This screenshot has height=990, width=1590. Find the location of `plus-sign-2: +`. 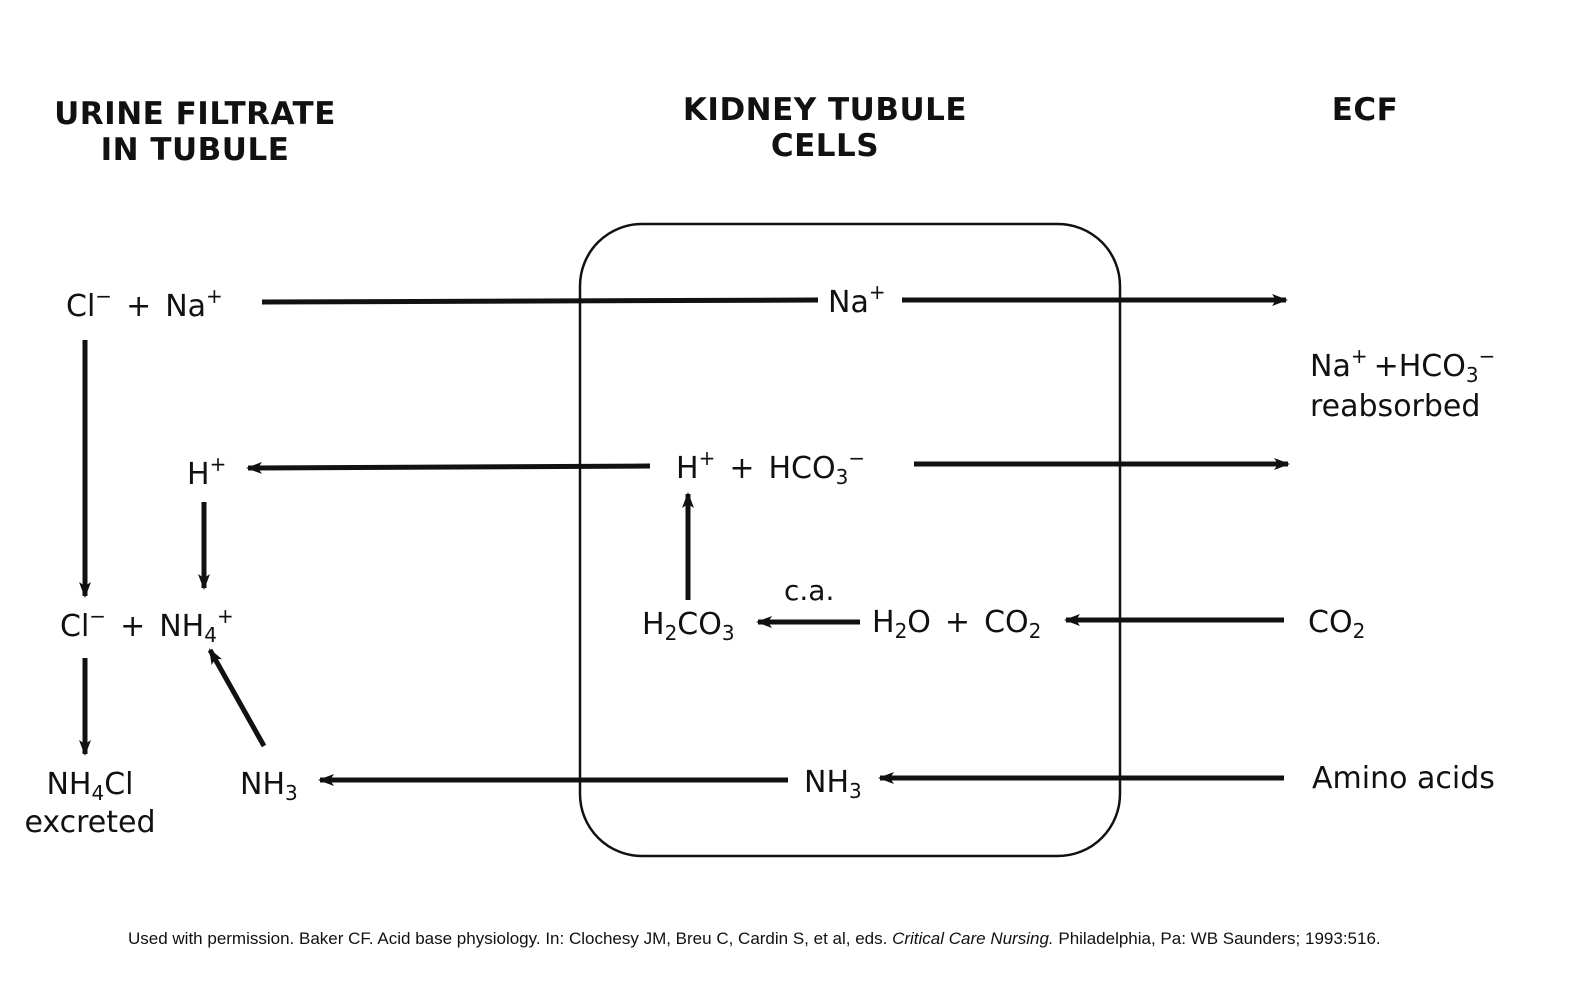

plus-sign-2: + is located at coordinates (133, 626).